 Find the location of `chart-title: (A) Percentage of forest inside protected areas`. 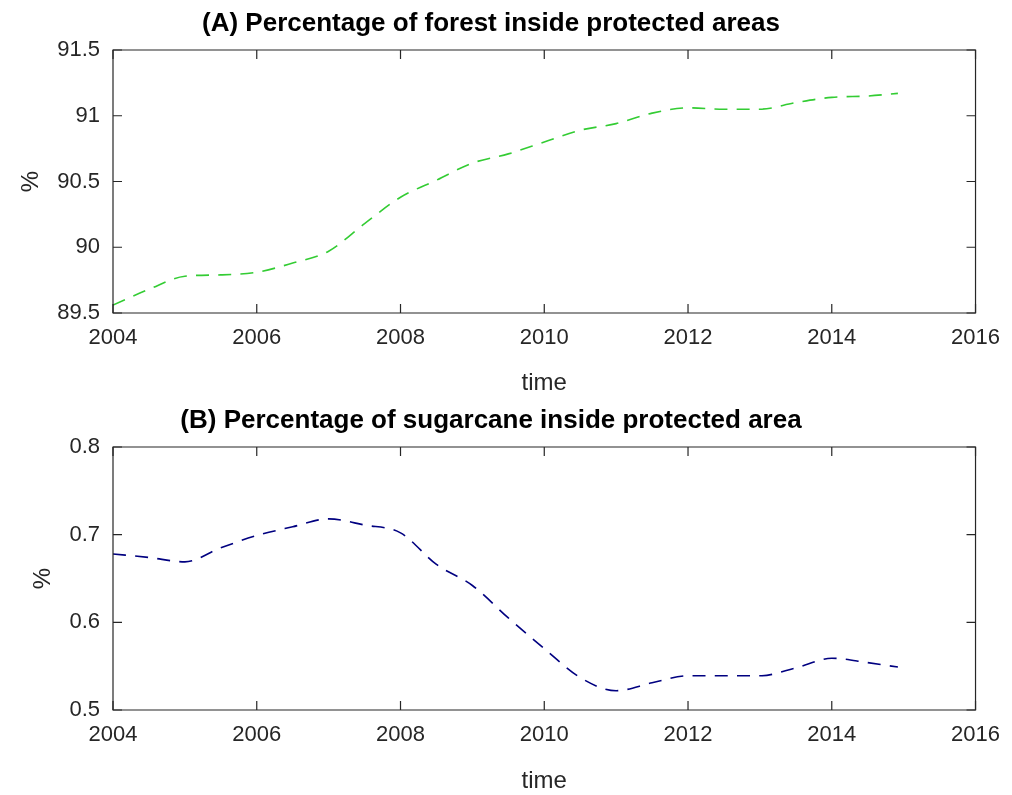

chart-title: (A) Percentage of forest inside protected areas is located at coordinates (491, 21).